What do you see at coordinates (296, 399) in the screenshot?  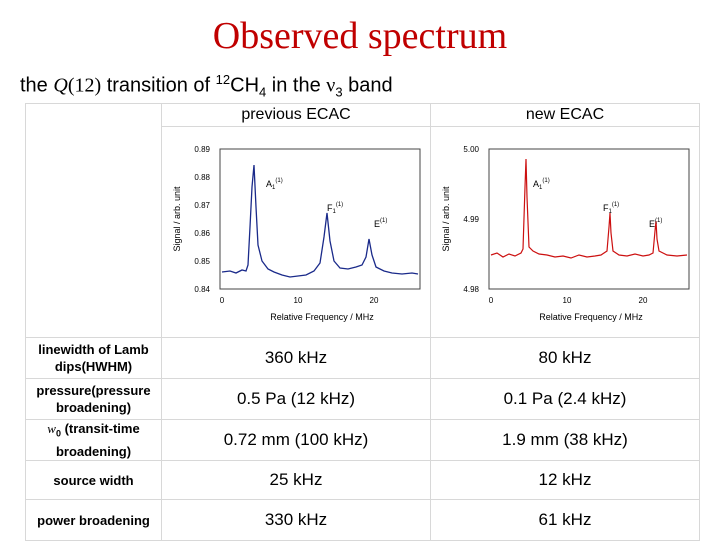 I see `value-previous-pressure: 0.5 Pa (12 kHz)` at bounding box center [296, 399].